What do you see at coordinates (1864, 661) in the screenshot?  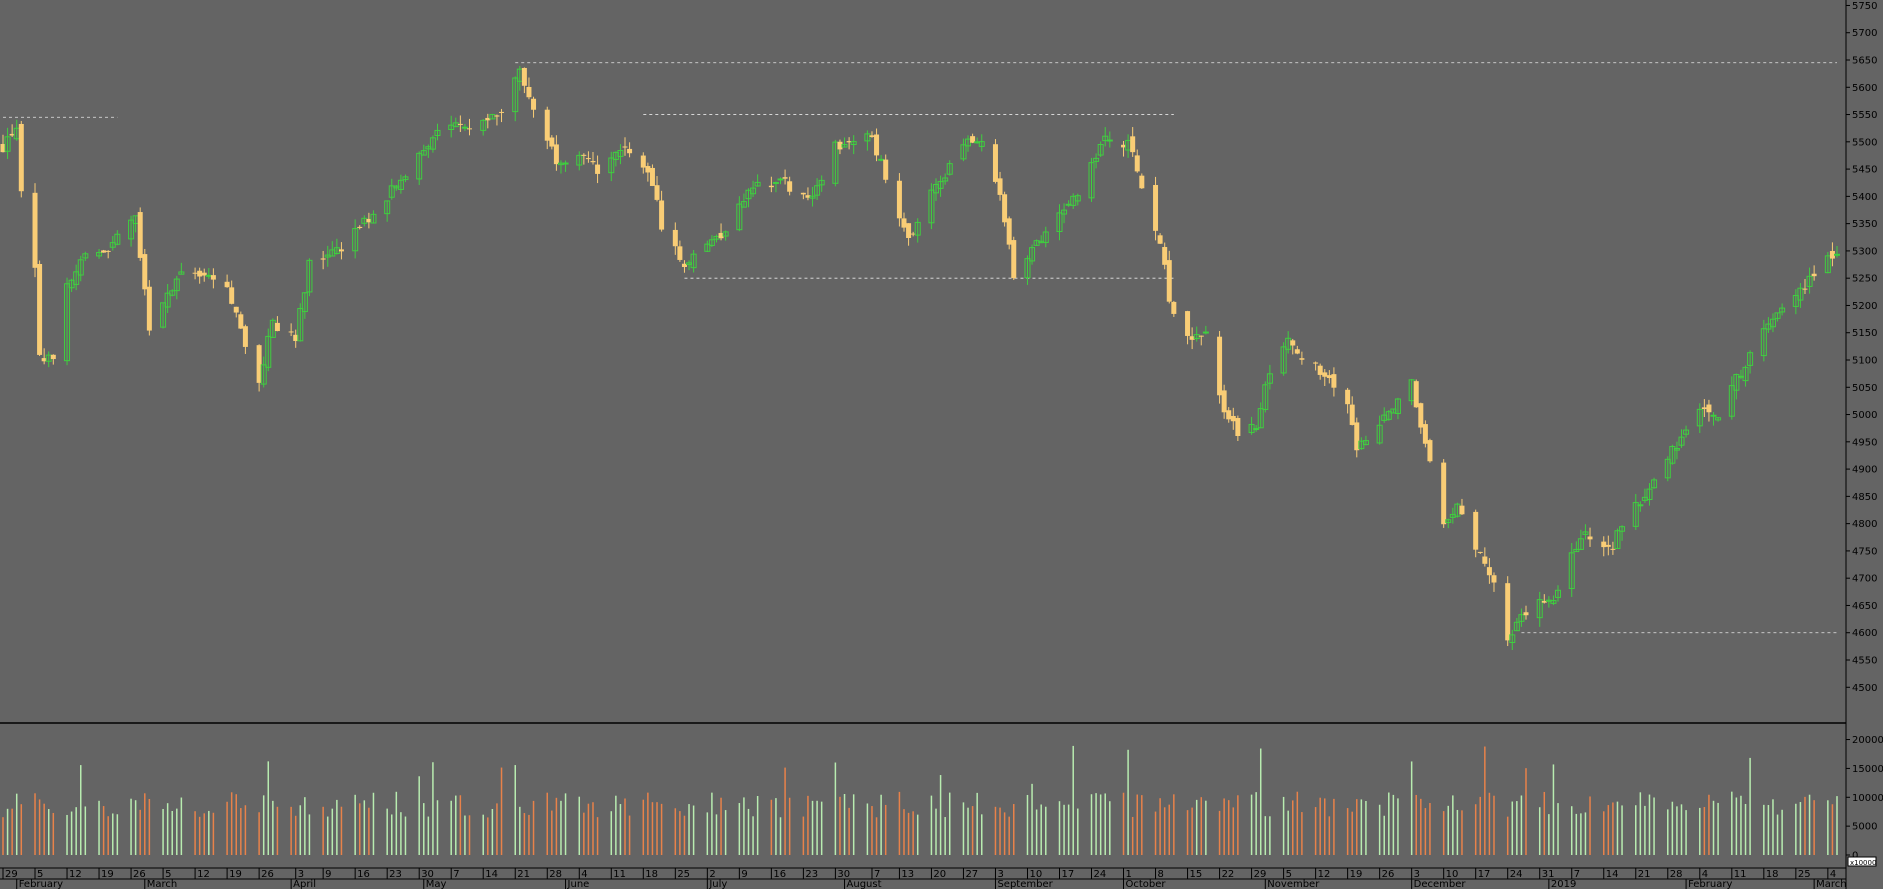 I see `price-tick-label: 4550` at bounding box center [1864, 661].